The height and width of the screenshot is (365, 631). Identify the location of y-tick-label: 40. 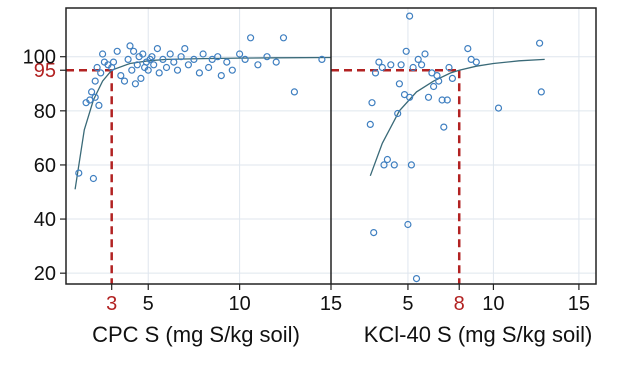
(45, 220).